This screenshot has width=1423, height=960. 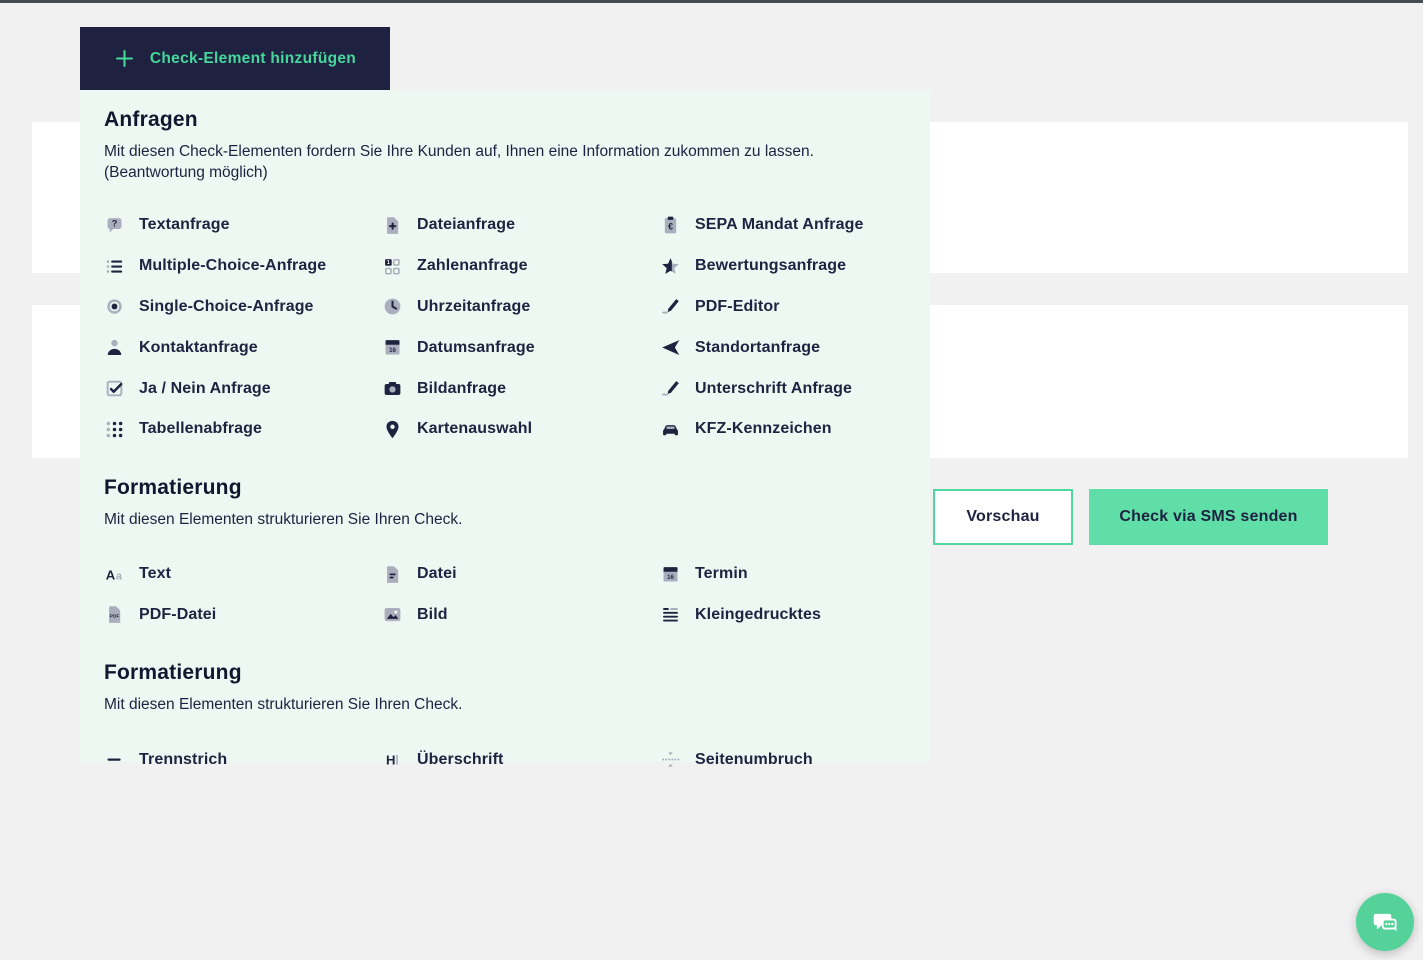 What do you see at coordinates (115, 617) in the screenshot?
I see `svg-text: PDF` at bounding box center [115, 617].